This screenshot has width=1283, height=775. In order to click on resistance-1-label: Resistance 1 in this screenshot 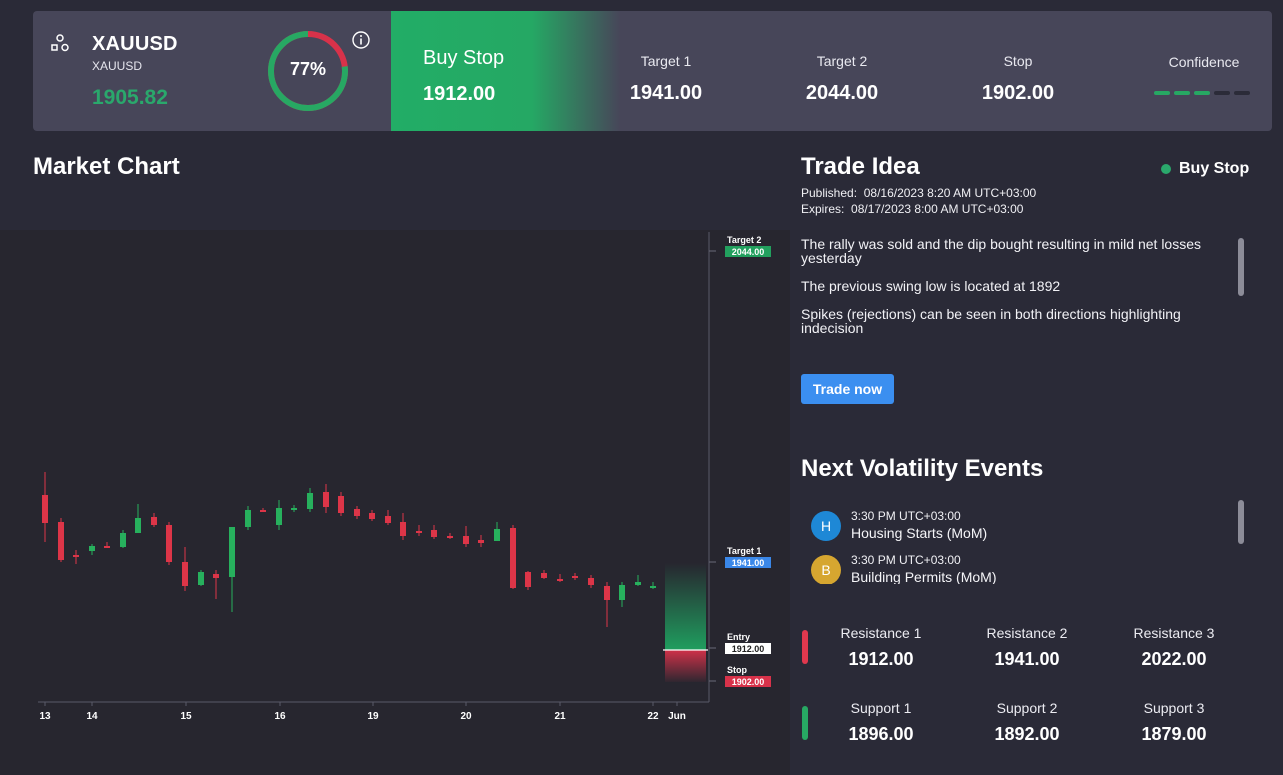, I will do `click(881, 633)`.